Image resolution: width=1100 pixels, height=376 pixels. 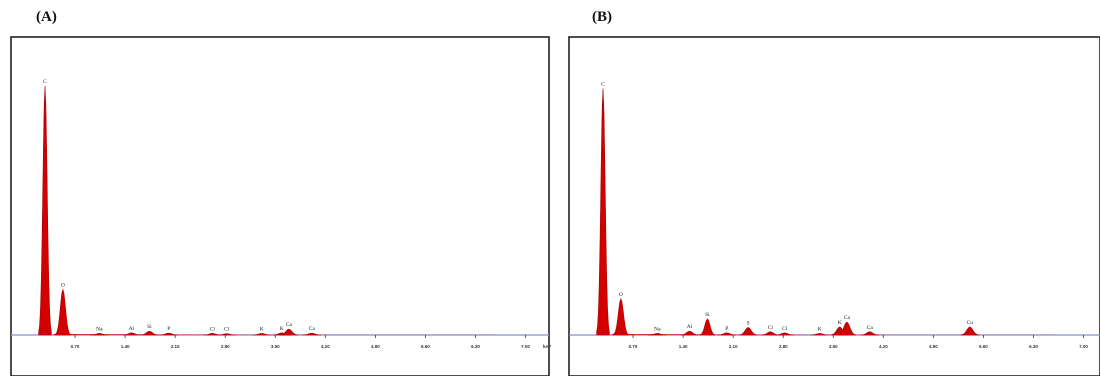 What do you see at coordinates (602, 17) in the screenshot?
I see `panel-b-label: (B)` at bounding box center [602, 17].